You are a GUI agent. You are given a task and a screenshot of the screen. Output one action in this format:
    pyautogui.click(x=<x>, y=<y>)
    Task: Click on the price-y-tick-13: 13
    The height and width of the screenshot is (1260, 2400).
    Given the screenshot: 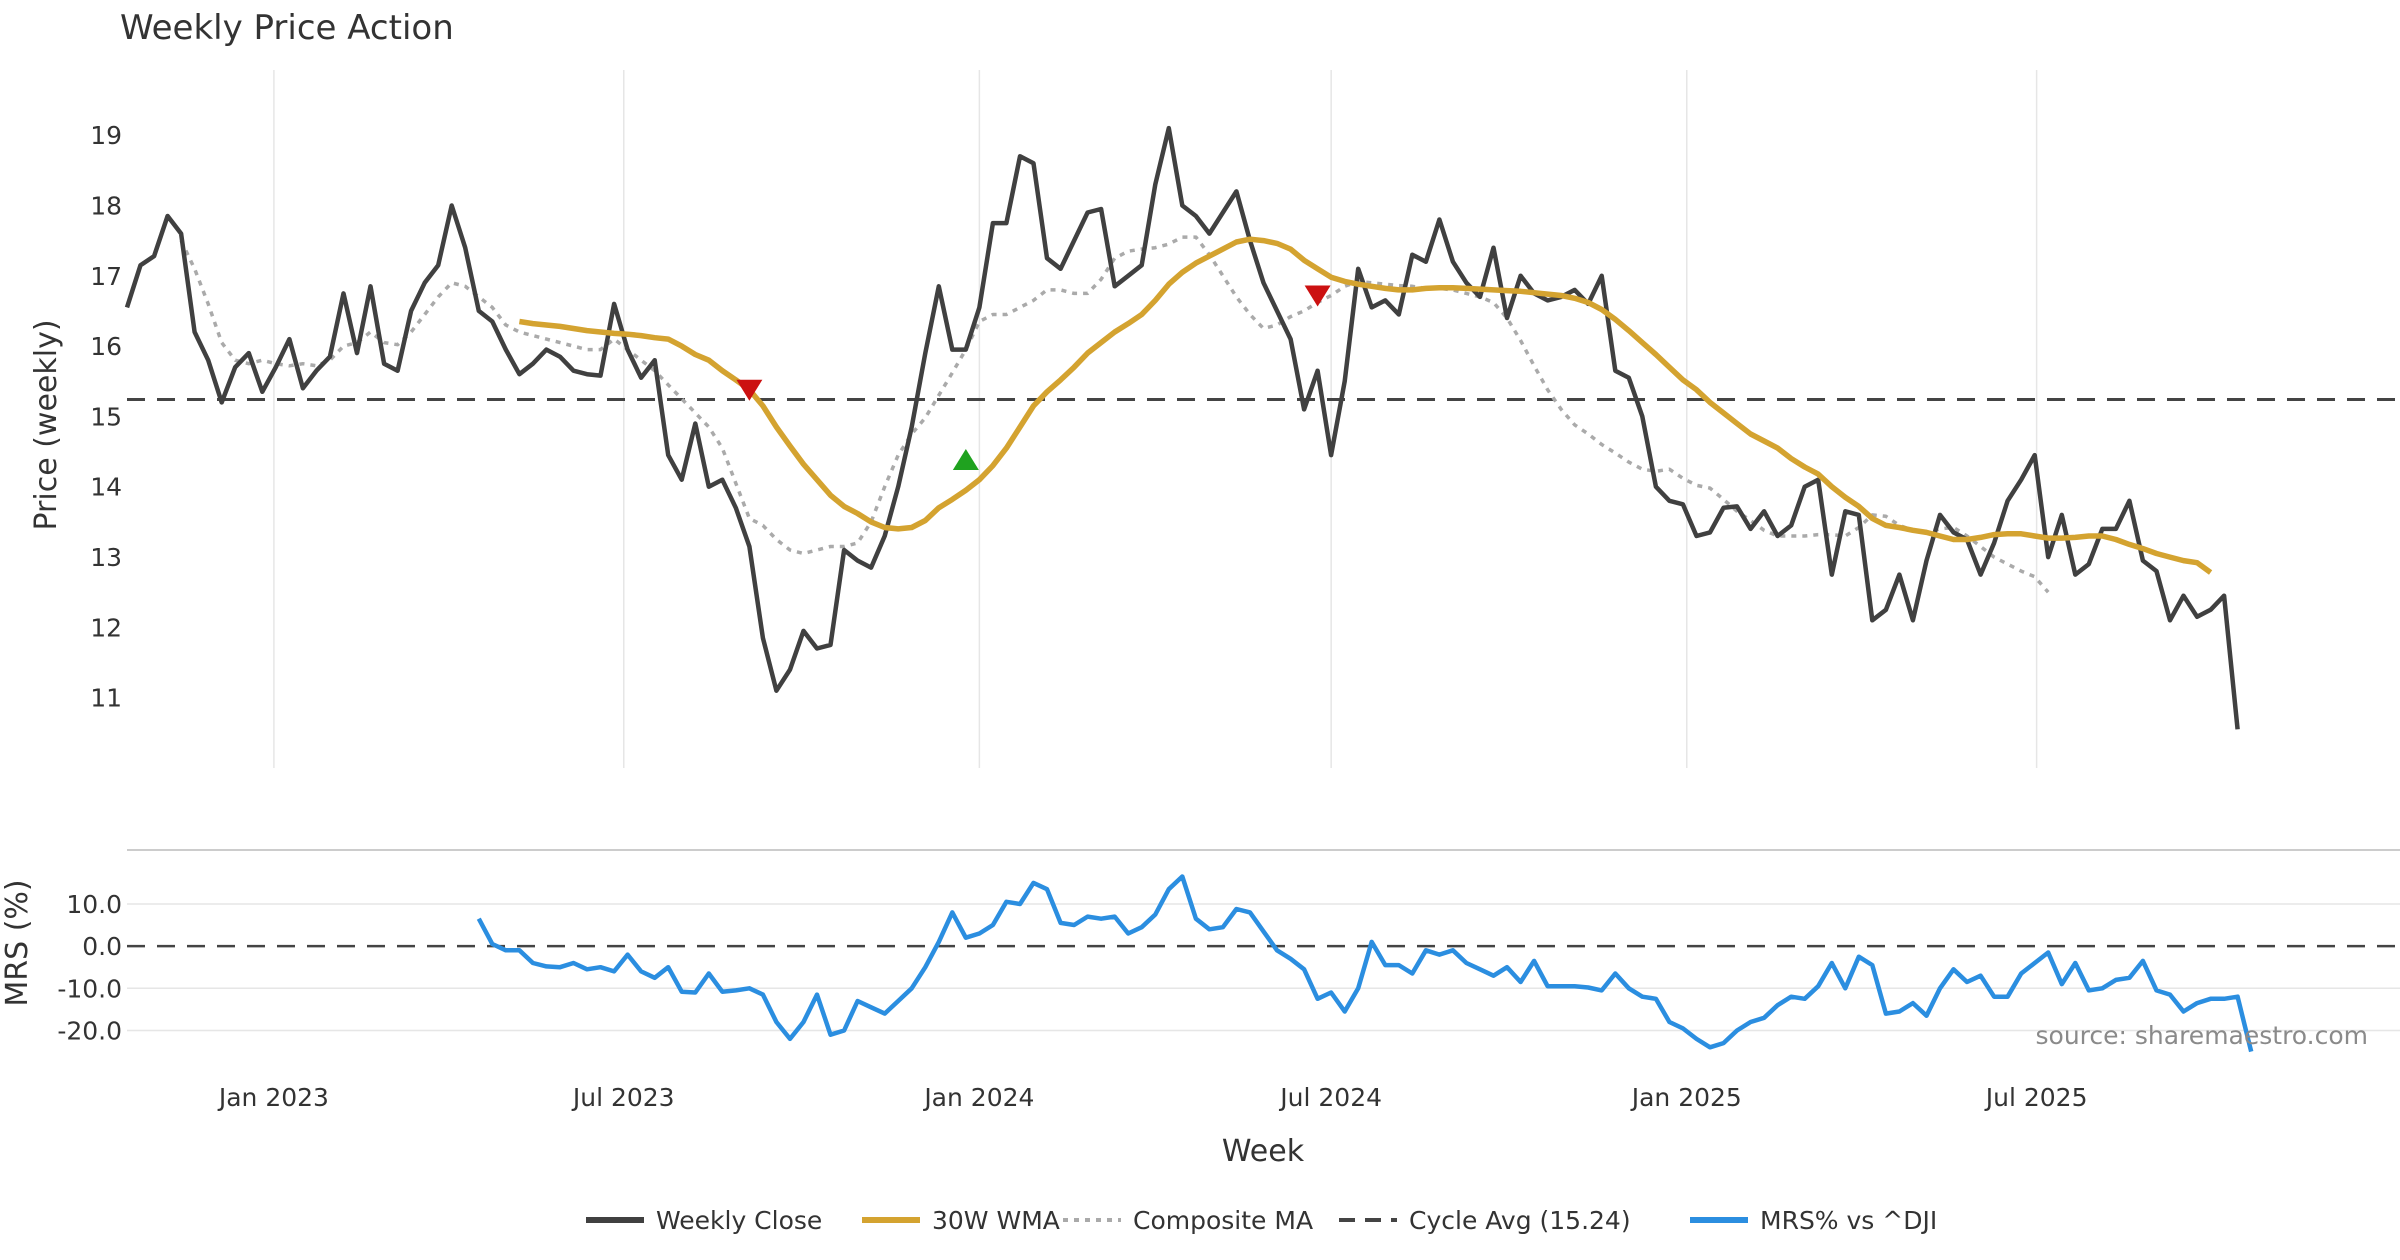 What is the action you would take?
    pyautogui.click(x=106, y=557)
    